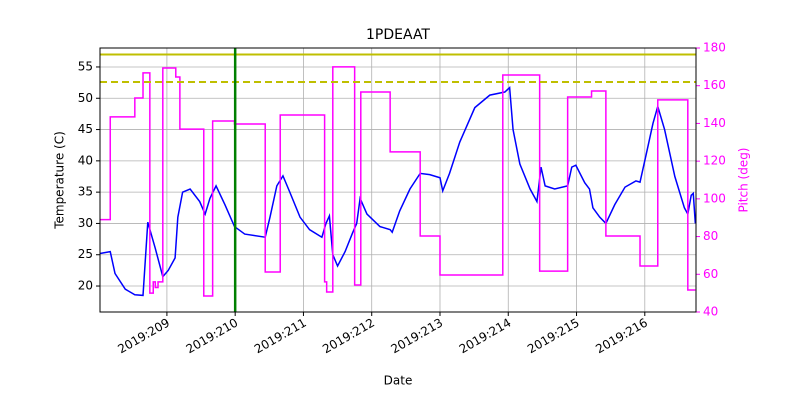  I want to click on x-tick-label: 2019:213, so click(416, 336).